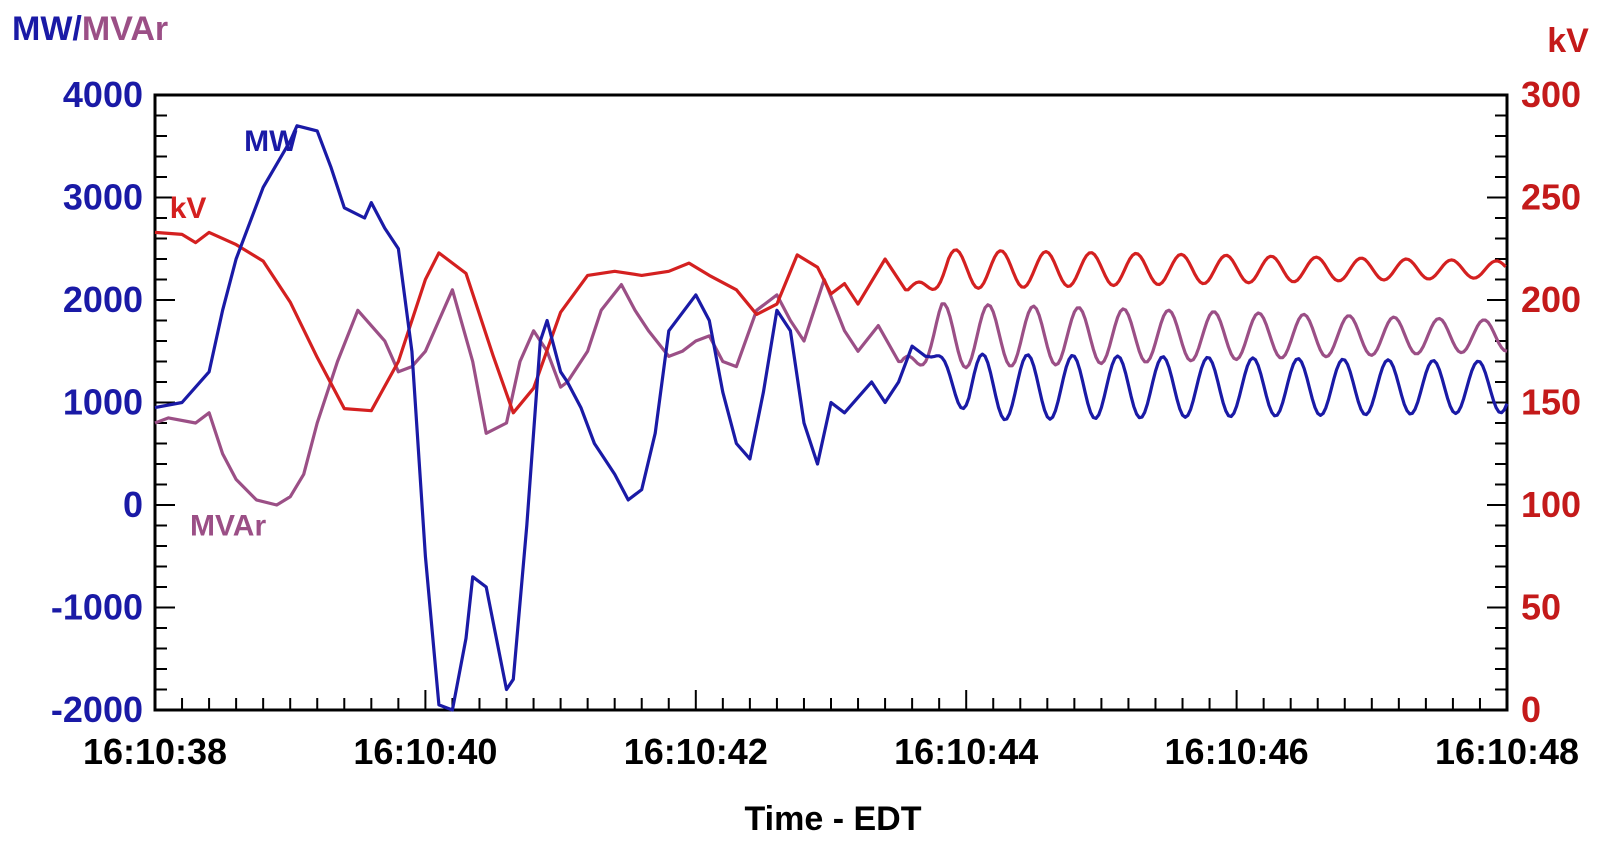 The image size is (1614, 857). Describe the element at coordinates (228, 526) in the screenshot. I see `series-annotation-mvar: MVAr` at that location.